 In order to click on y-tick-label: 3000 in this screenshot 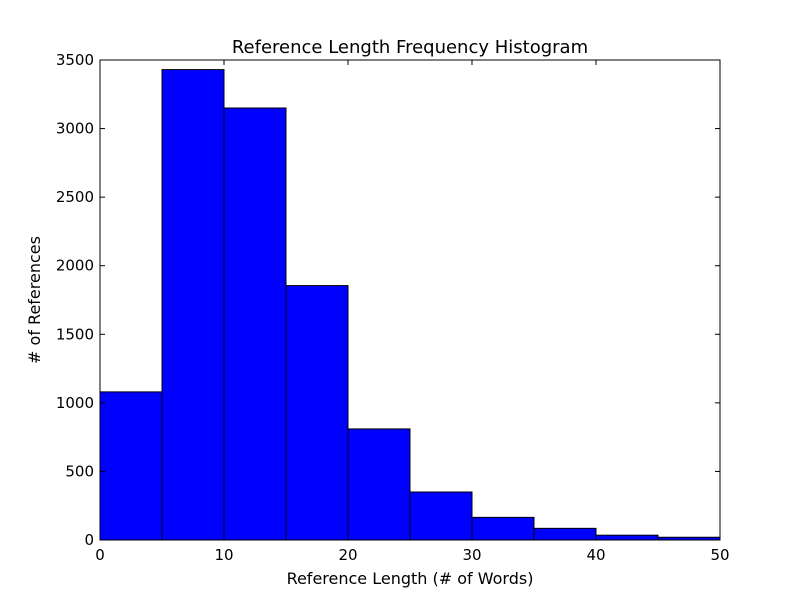, I will do `click(75, 129)`.